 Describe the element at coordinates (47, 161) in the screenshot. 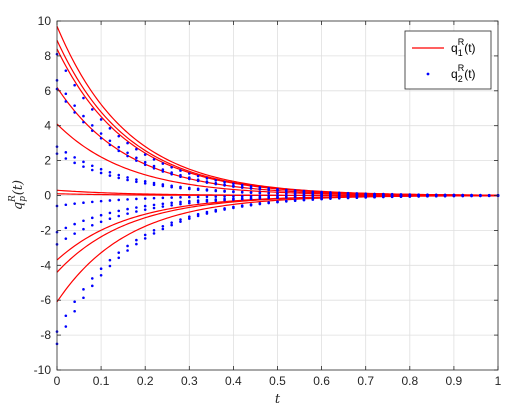

I see `y-tick-label: 2` at that location.